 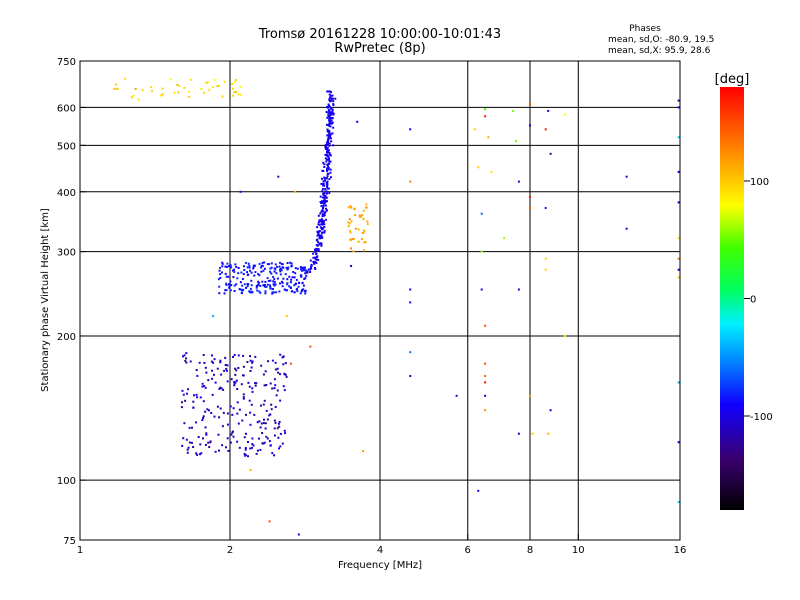 I want to click on colorbar-label: [deg], so click(x=732, y=79).